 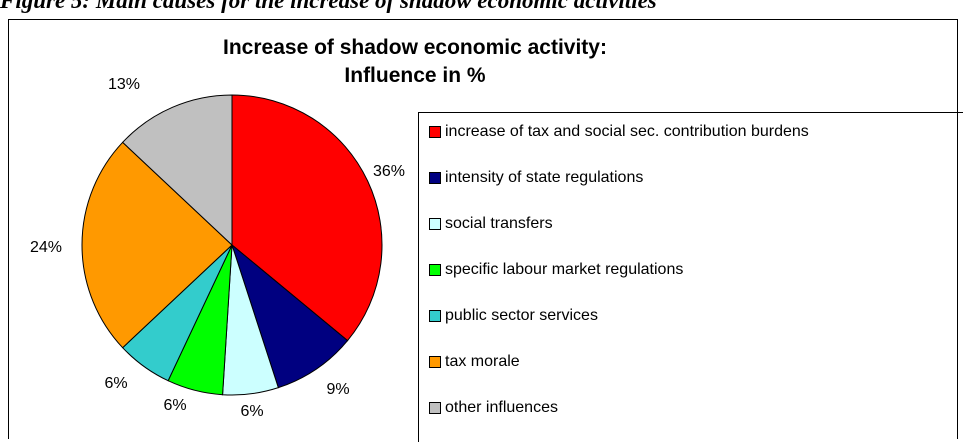 I want to click on chart-title-line-1: Increase of shadow economic activity:, so click(x=415, y=47).